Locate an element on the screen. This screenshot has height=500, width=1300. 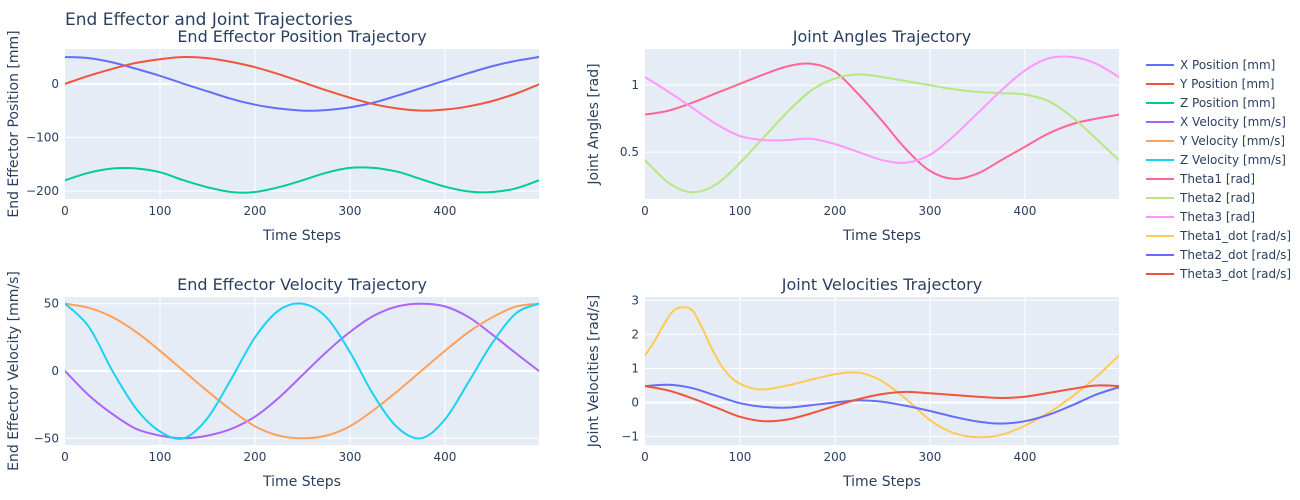
series-line-y-position is located at coordinates (302, 83).